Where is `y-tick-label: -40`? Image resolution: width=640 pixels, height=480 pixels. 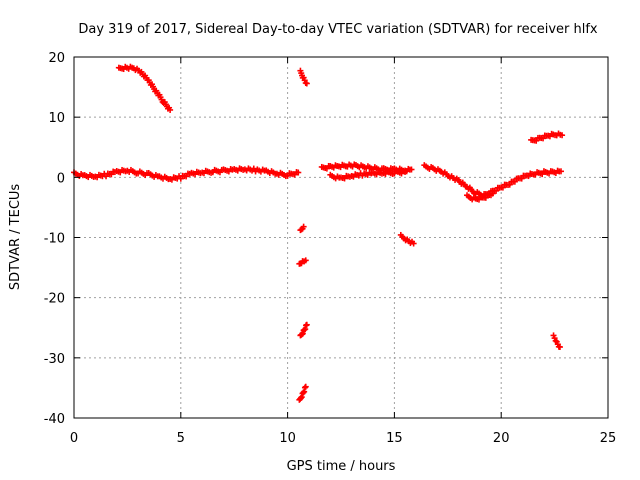
y-tick-label: -40 is located at coordinates (54, 419).